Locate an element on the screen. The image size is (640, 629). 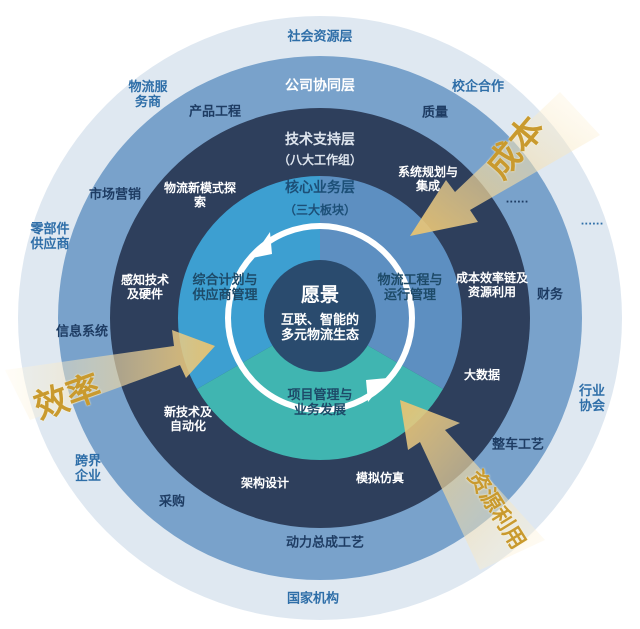
social-layer-title: 社会资源层 is located at coordinates (320, 37).